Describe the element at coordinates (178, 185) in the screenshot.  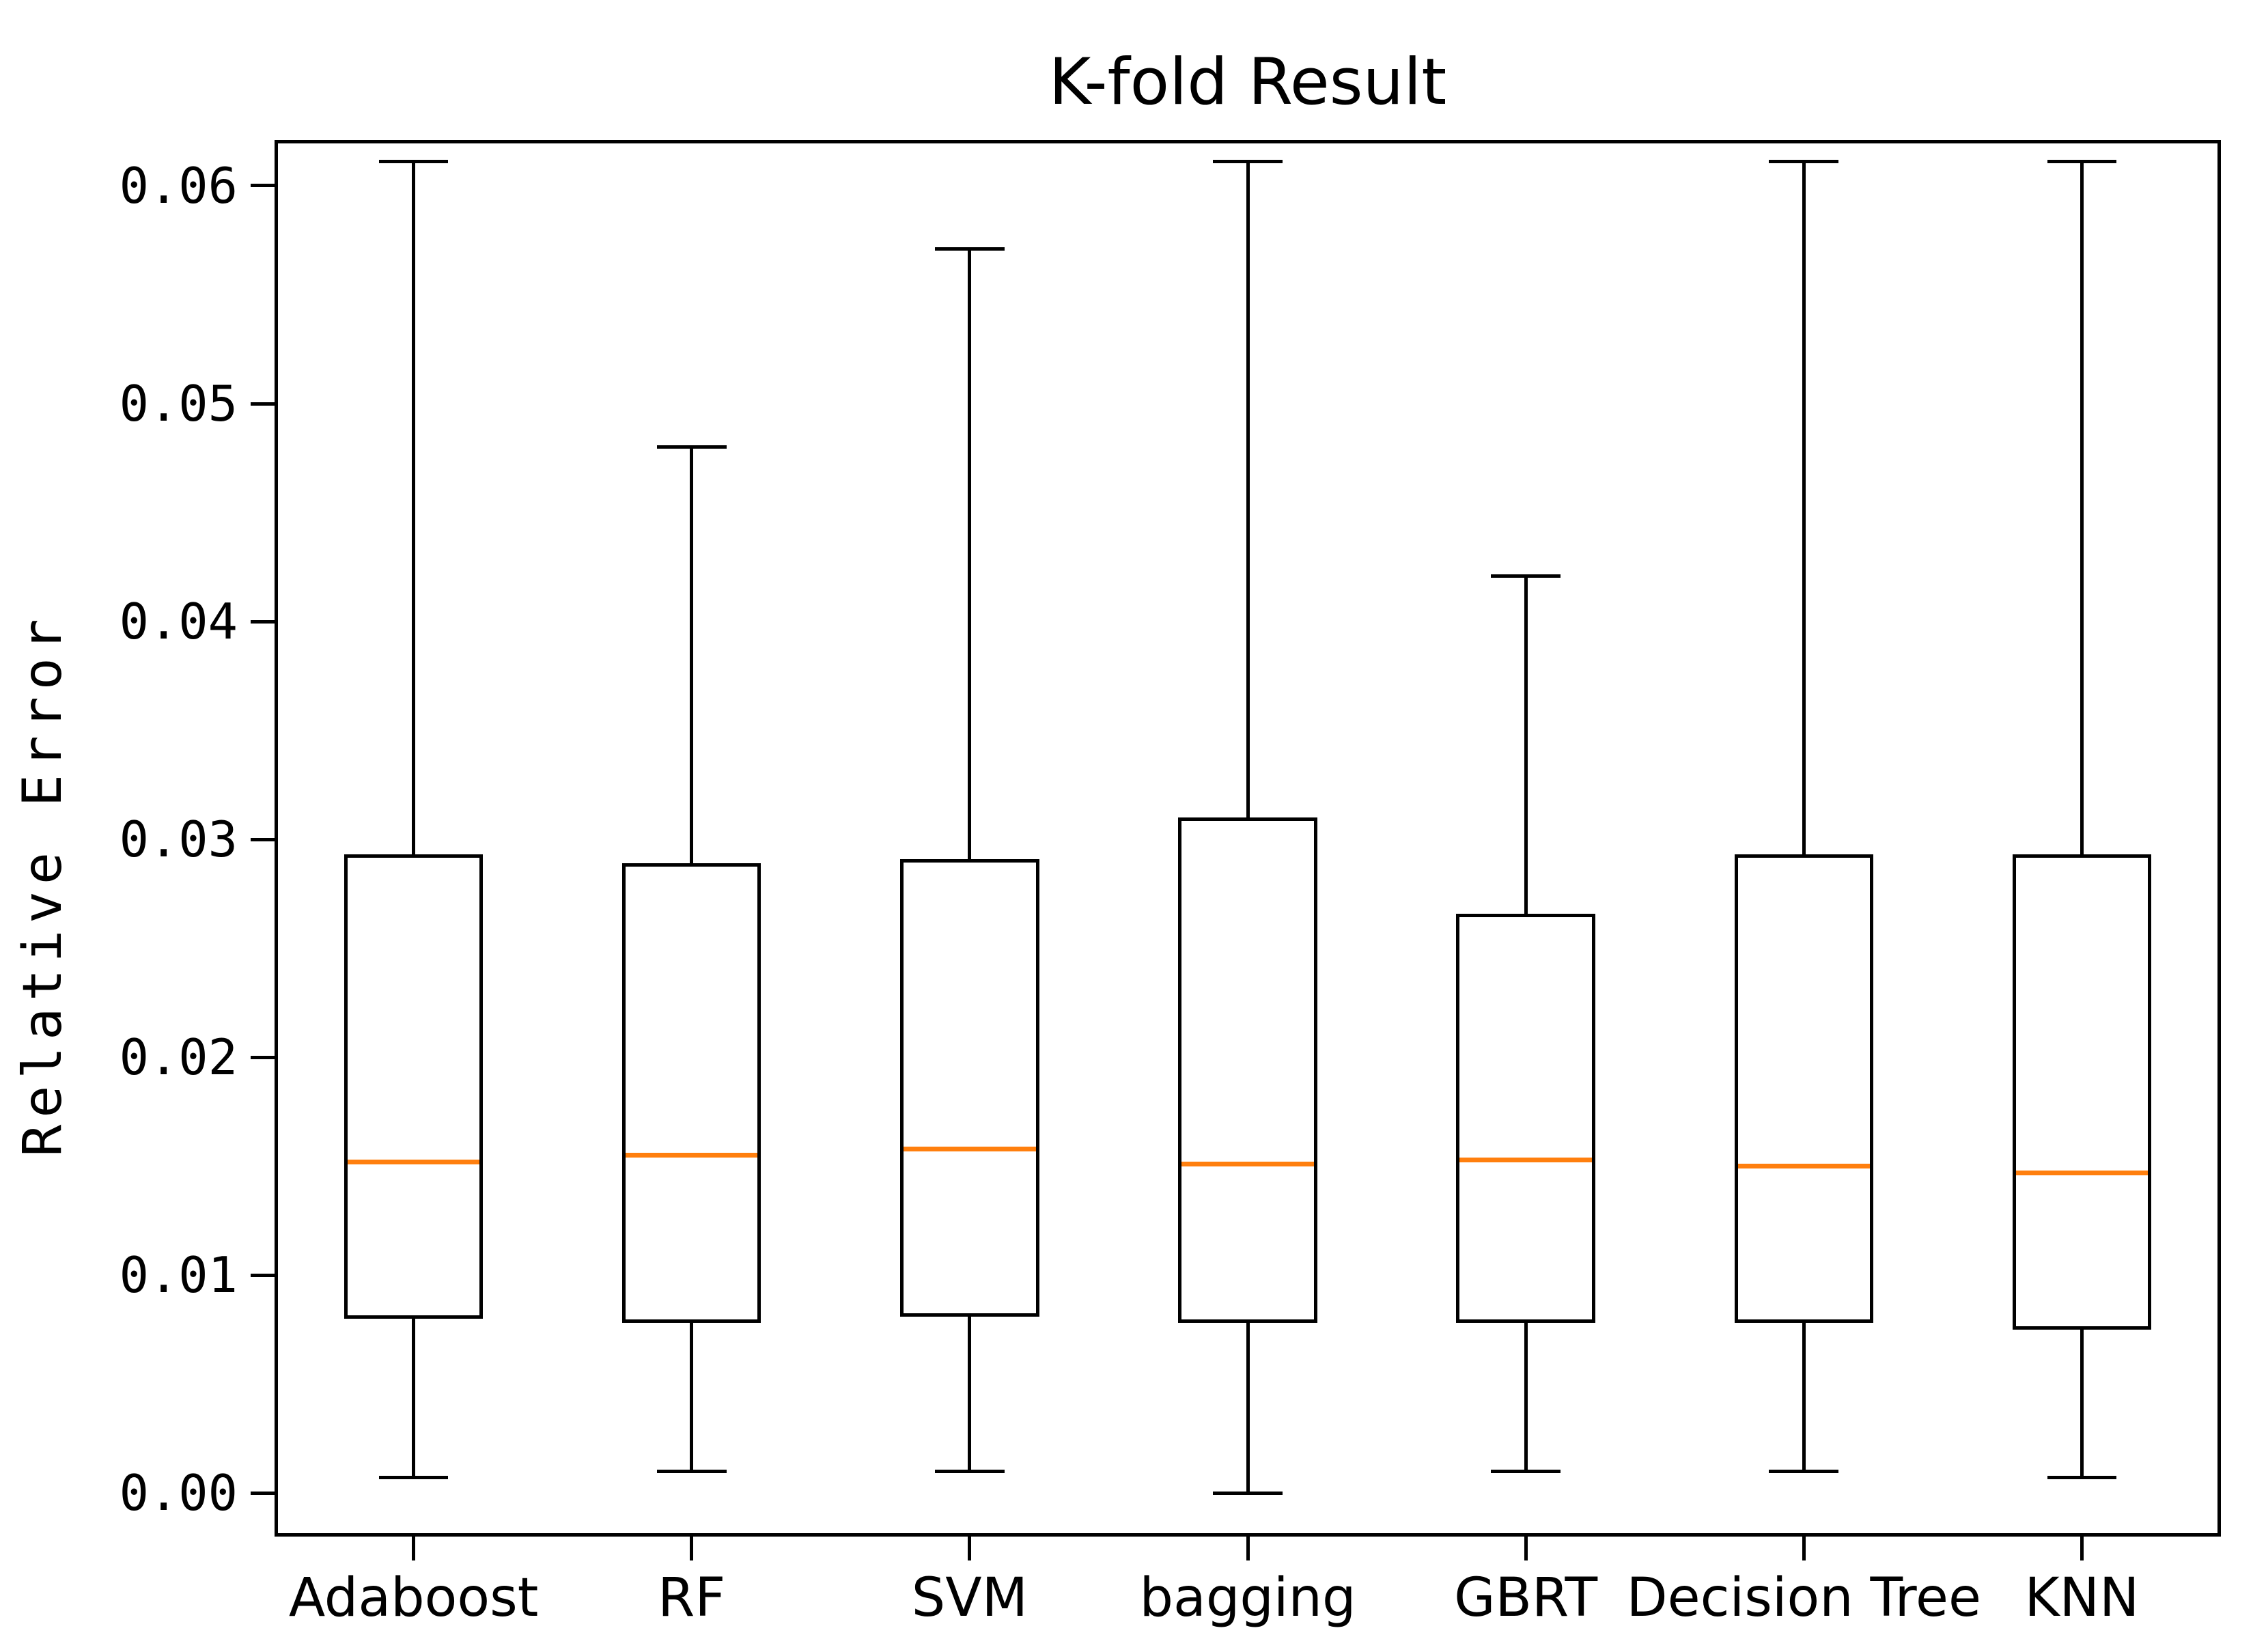
I see `y-tick-label: 0.06` at that location.